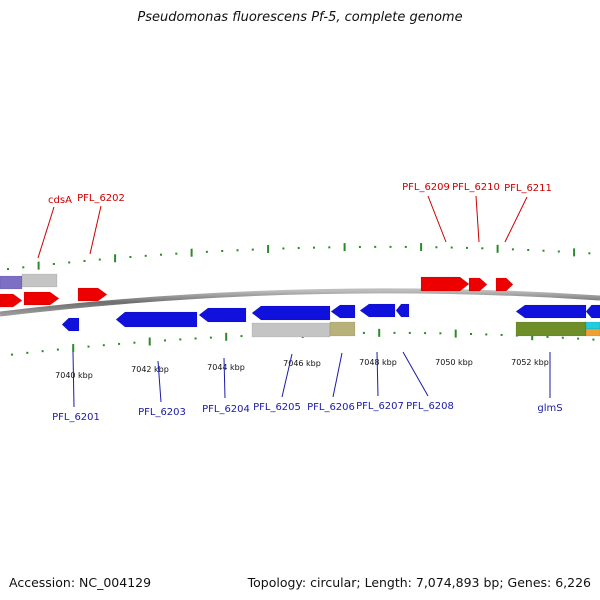 The width and height of the screenshot is (600, 600). I want to click on gene-label-pfl_6211: PFL_6211, so click(528, 188).